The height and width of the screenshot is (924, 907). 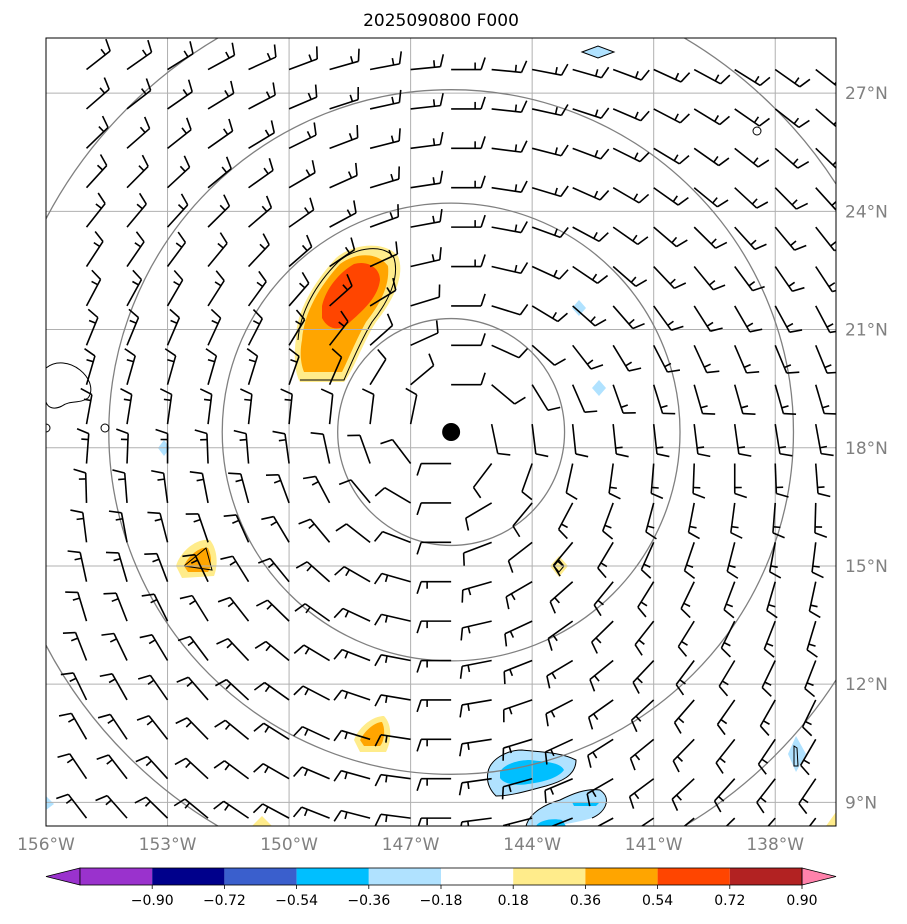 I want to click on lat-label-6: 27°N, so click(x=866, y=94).